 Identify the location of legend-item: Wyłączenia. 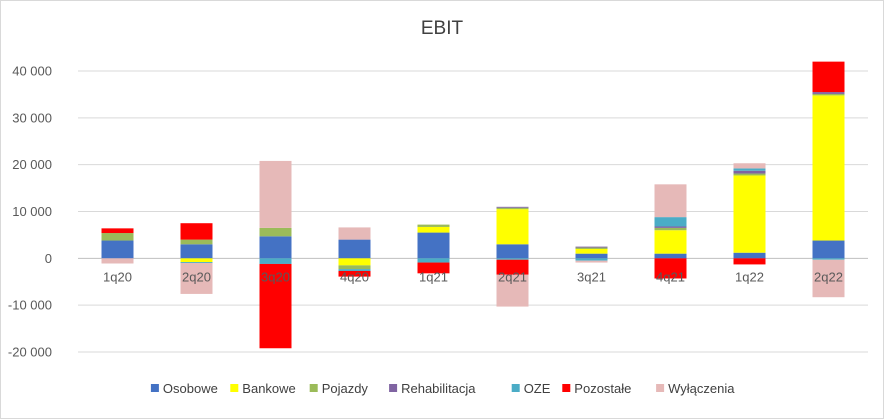
(695, 388).